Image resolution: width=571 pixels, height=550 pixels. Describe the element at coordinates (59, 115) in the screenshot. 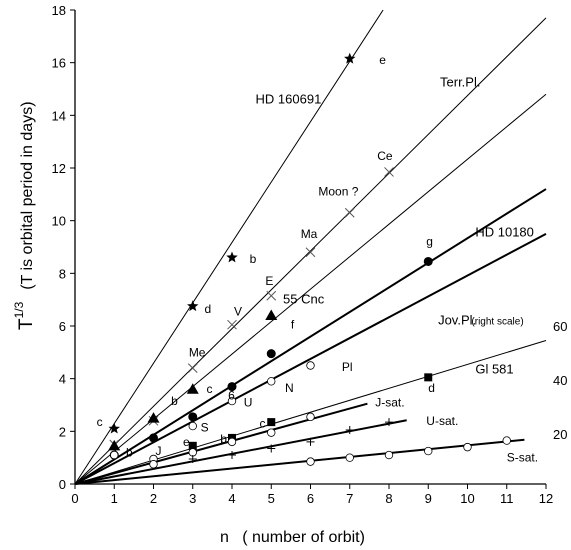

I see `y-tick-label: 14` at that location.